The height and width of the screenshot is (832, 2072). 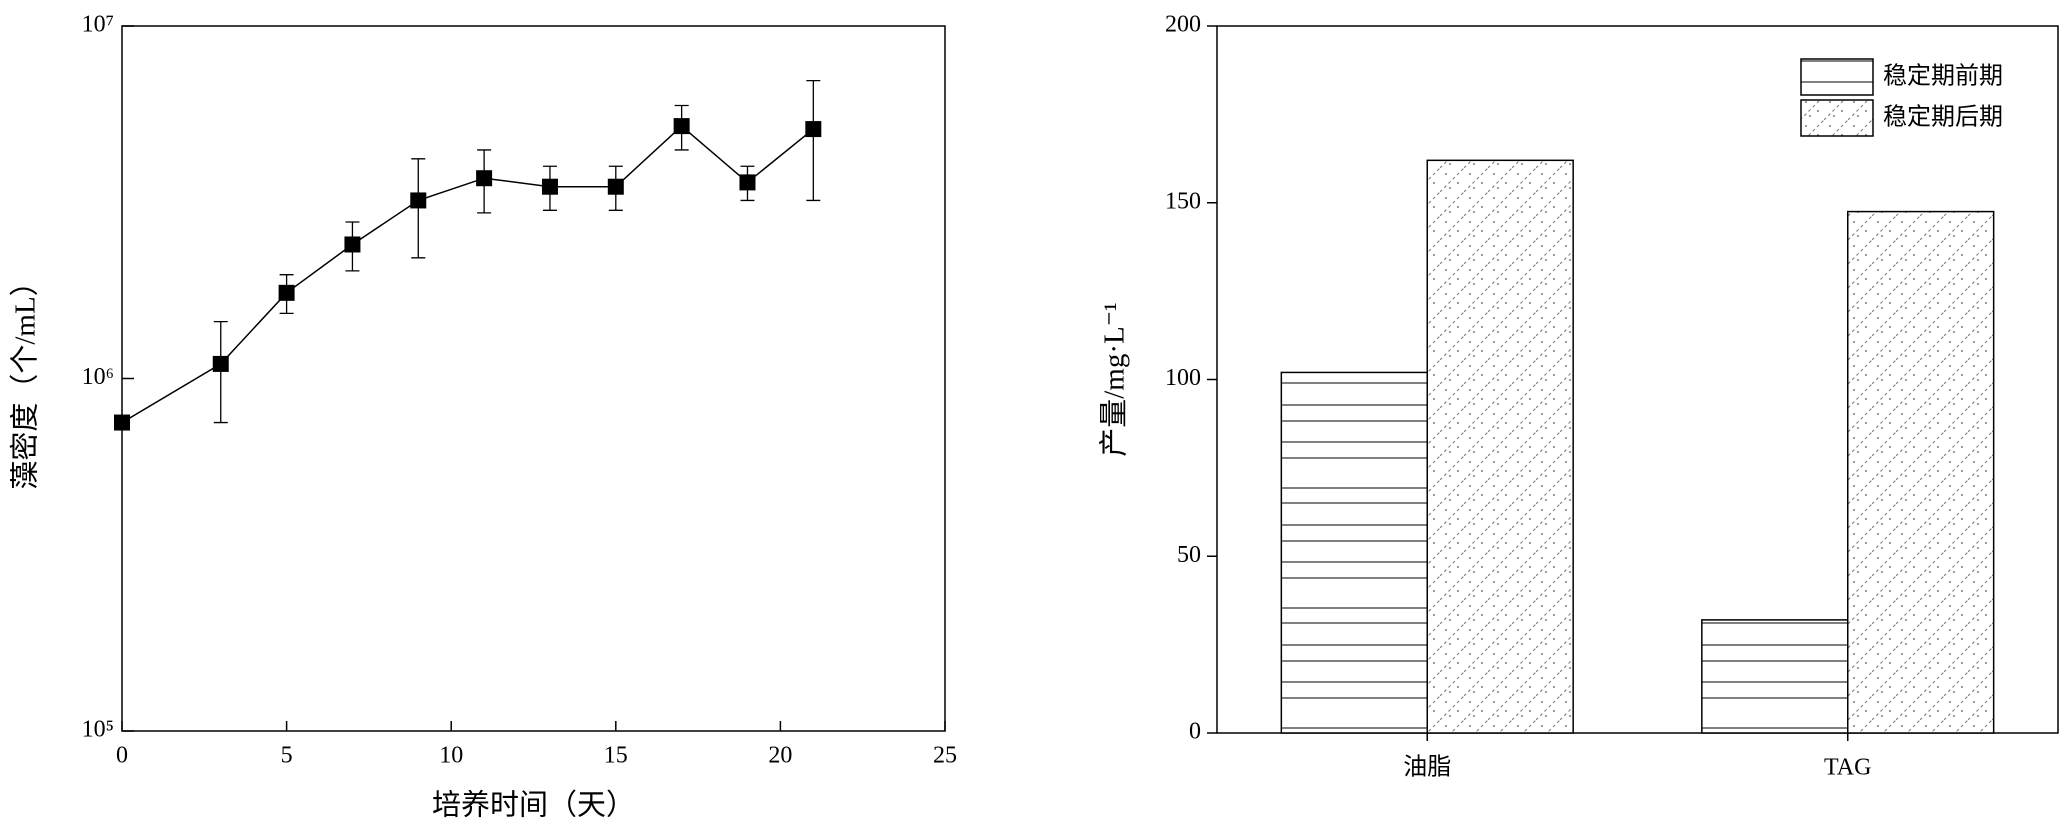 What do you see at coordinates (1183, 25) in the screenshot?
I see `y-tick-label: 200` at bounding box center [1183, 25].